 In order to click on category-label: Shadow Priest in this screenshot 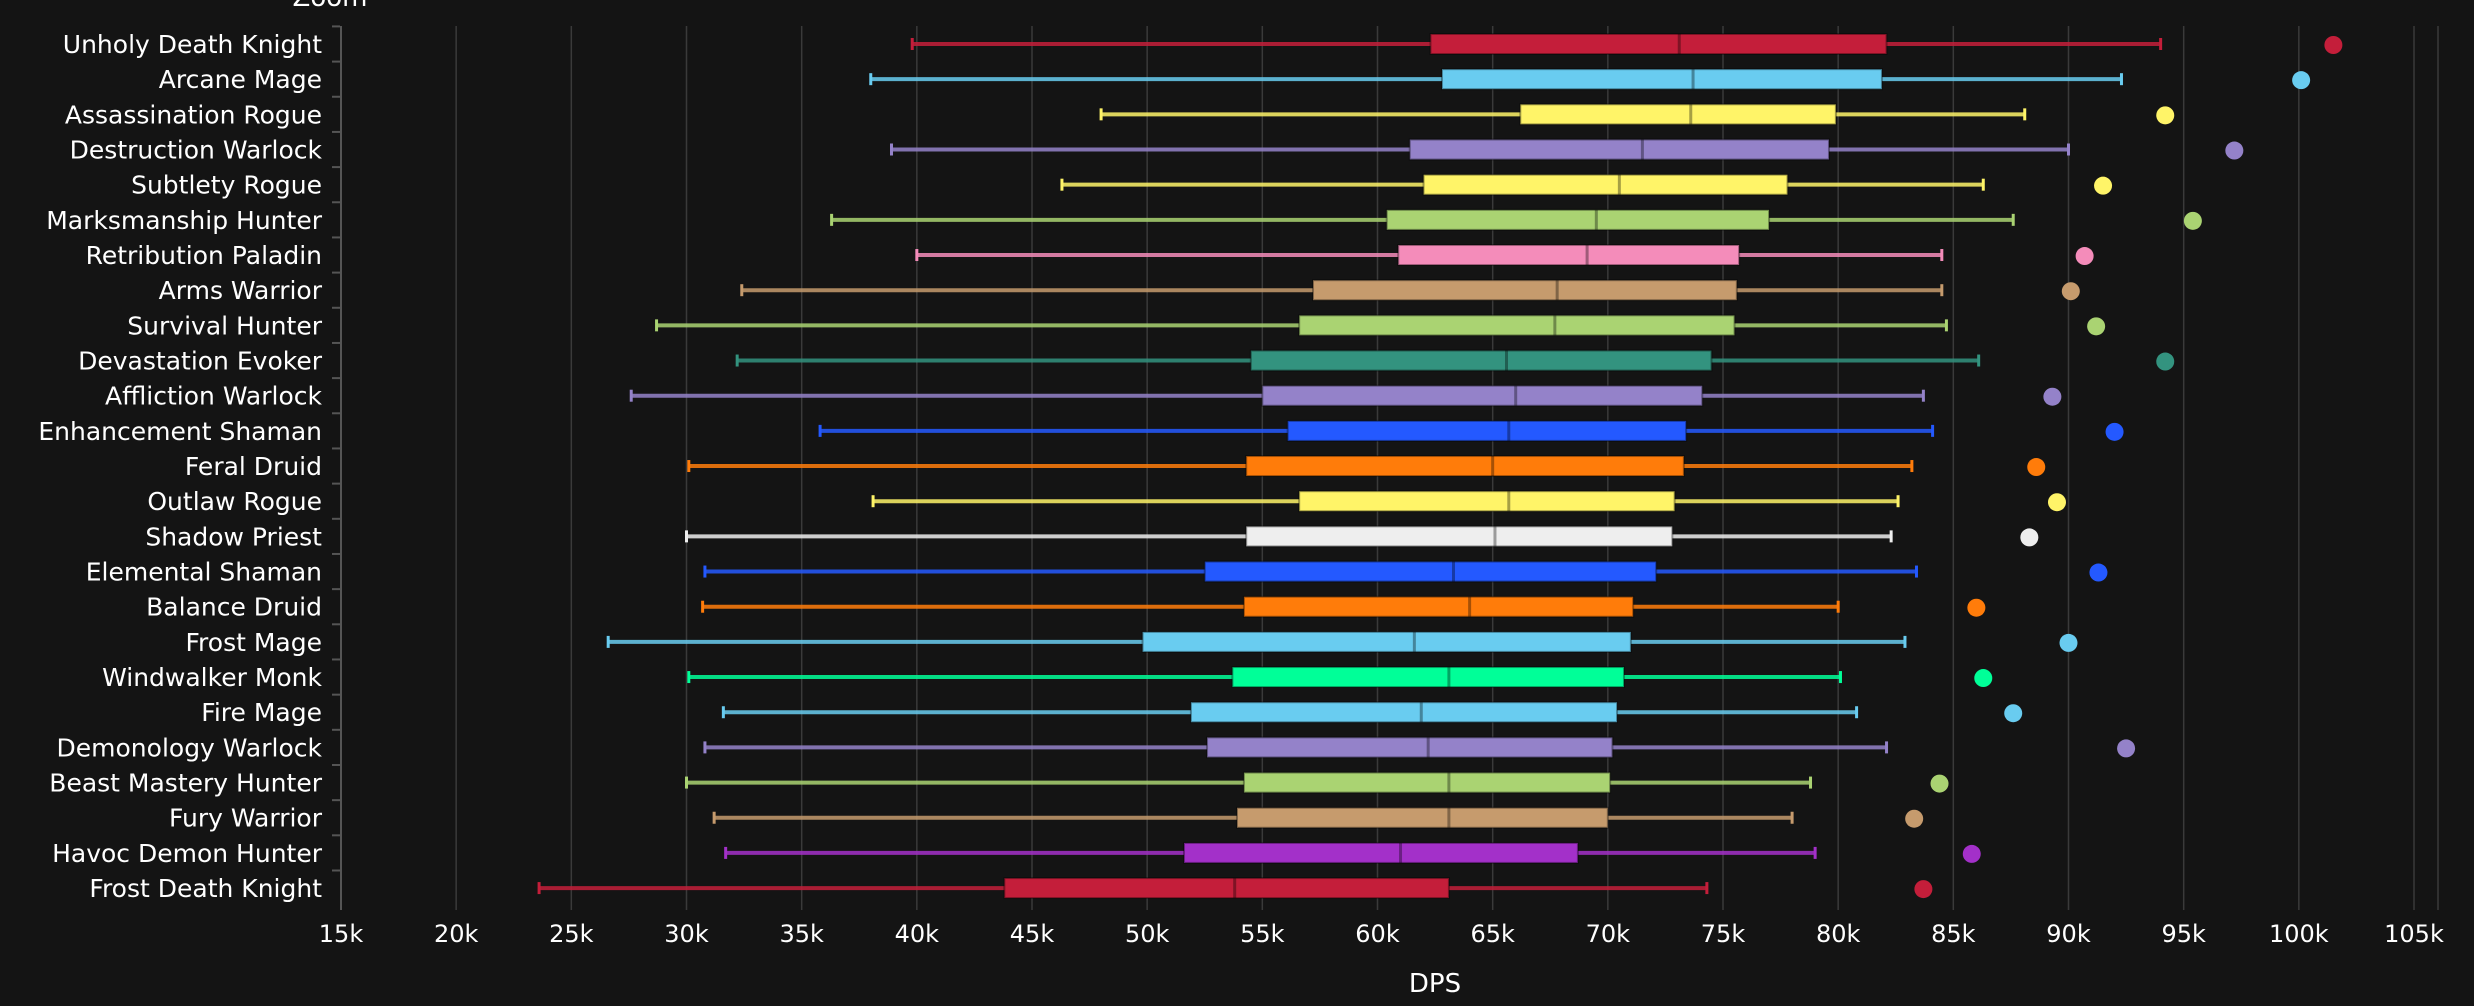, I will do `click(233, 536)`.